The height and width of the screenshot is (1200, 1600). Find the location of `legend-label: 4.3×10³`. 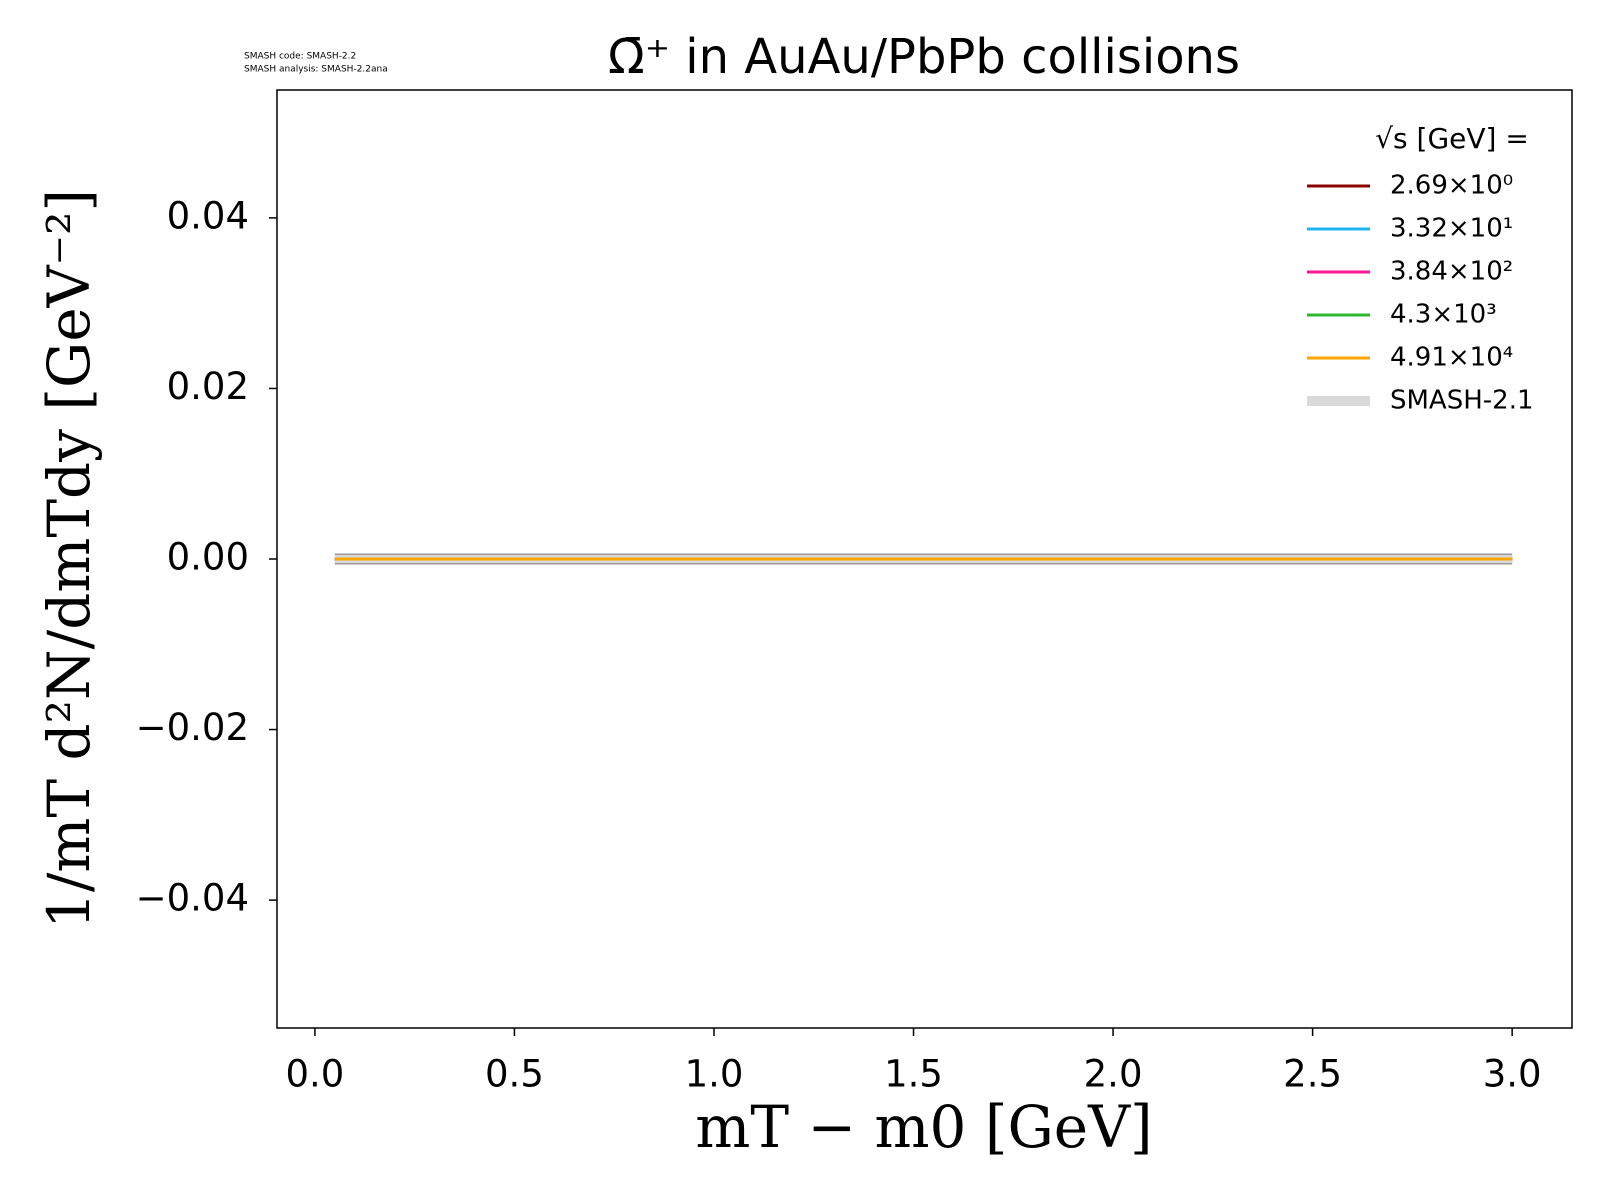

legend-label: 4.3×10³ is located at coordinates (1443, 315).